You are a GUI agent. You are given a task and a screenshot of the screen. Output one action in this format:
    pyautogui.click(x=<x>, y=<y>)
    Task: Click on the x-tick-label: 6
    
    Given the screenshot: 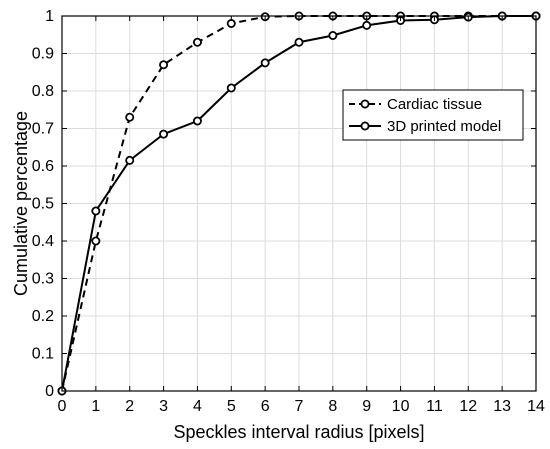 What is the action you would take?
    pyautogui.click(x=265, y=406)
    